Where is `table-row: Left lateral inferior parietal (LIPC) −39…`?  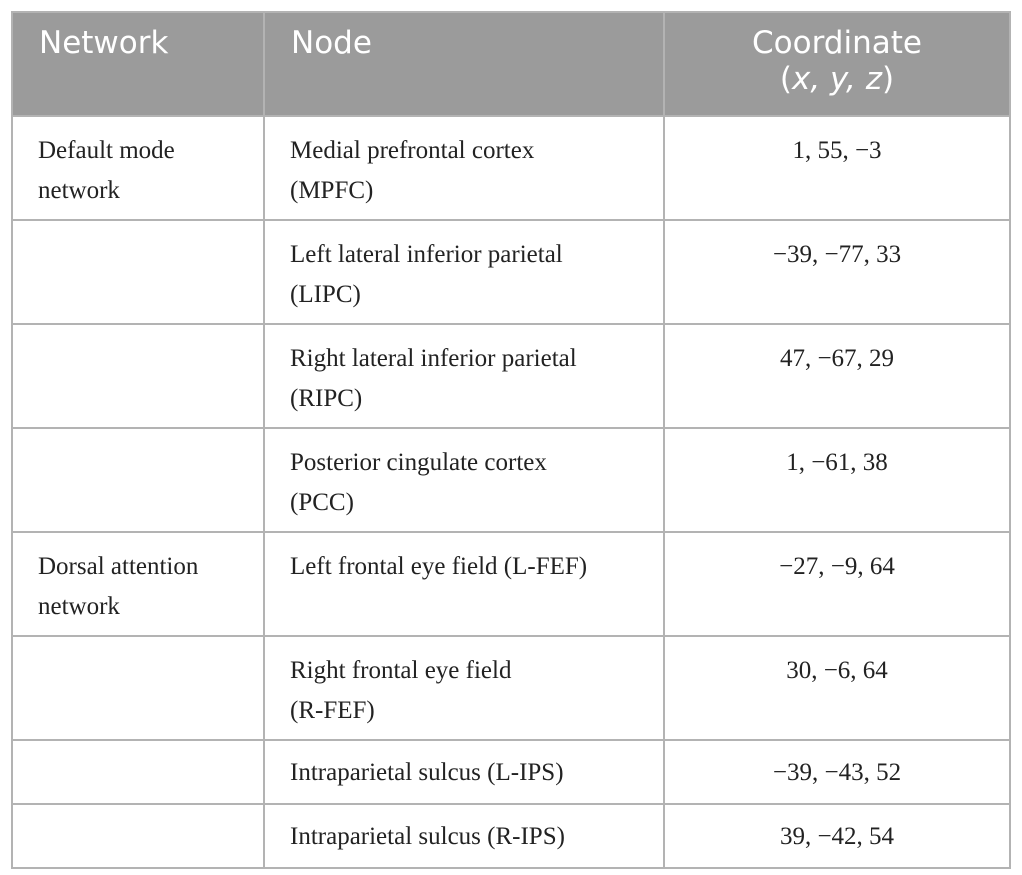
table-row: Left lateral inferior parietal (LIPC) −39… is located at coordinates (511, 272).